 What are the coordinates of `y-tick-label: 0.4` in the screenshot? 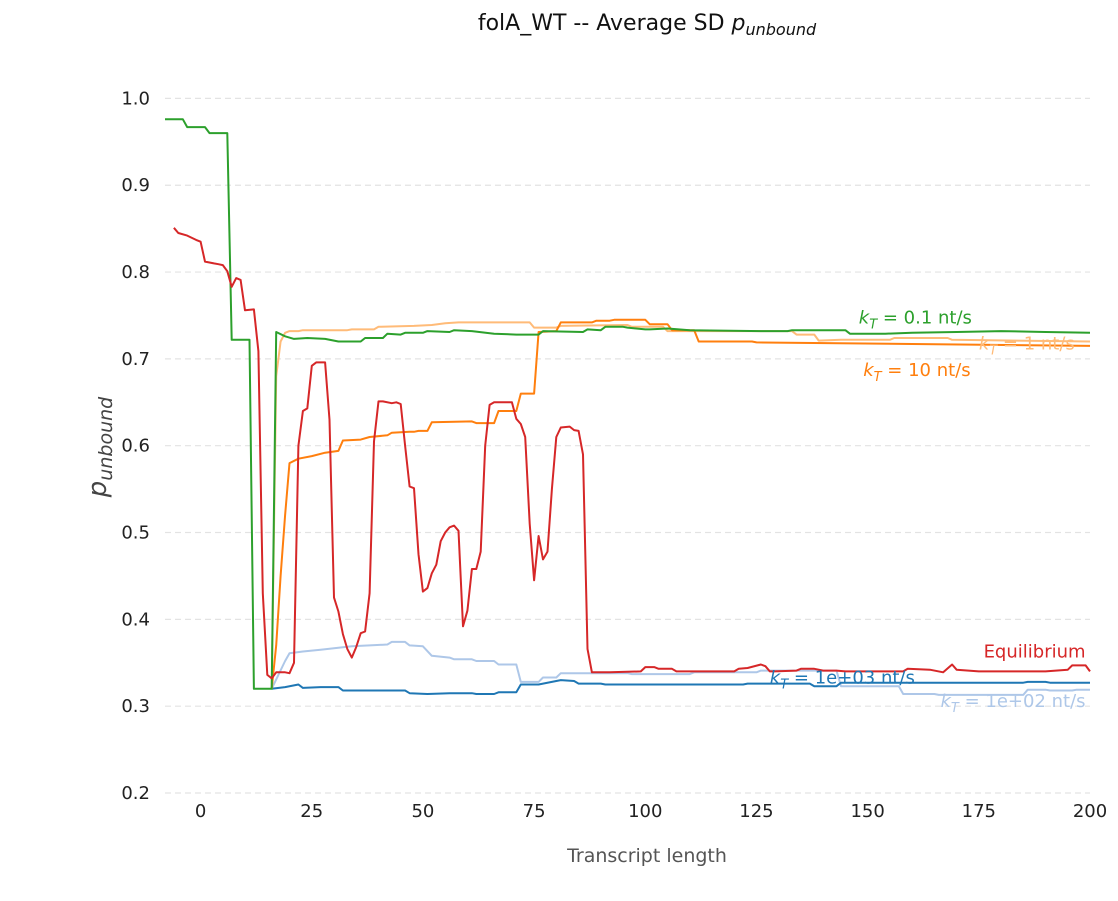 It's located at (135, 619).